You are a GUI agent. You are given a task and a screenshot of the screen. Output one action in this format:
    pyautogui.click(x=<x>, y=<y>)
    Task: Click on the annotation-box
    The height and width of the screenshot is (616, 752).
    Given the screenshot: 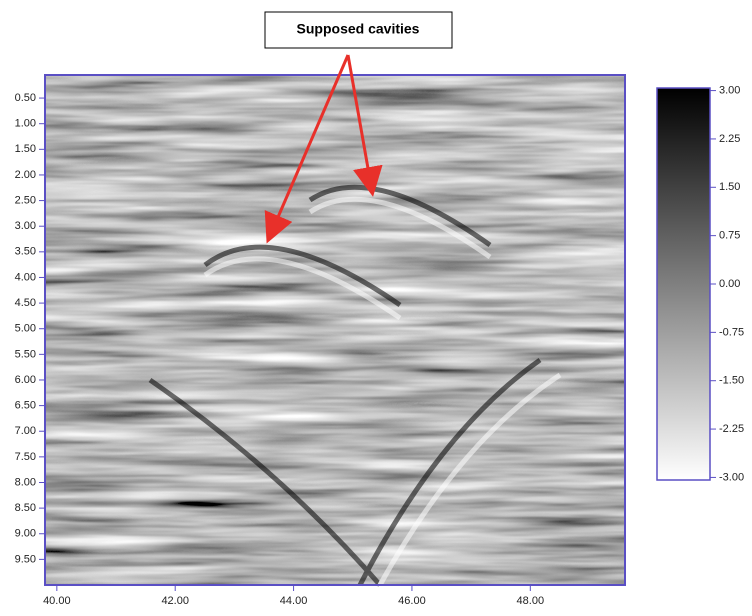 What is the action you would take?
    pyautogui.click(x=358, y=30)
    